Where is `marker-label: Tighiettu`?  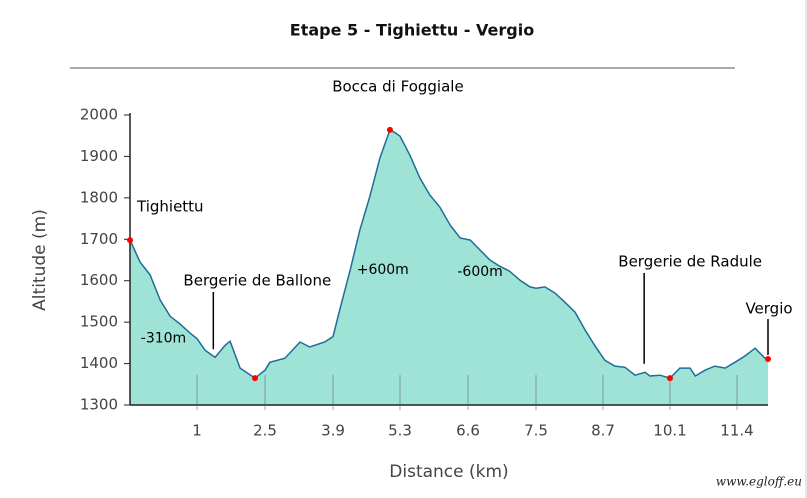
marker-label: Tighiettu is located at coordinates (170, 207).